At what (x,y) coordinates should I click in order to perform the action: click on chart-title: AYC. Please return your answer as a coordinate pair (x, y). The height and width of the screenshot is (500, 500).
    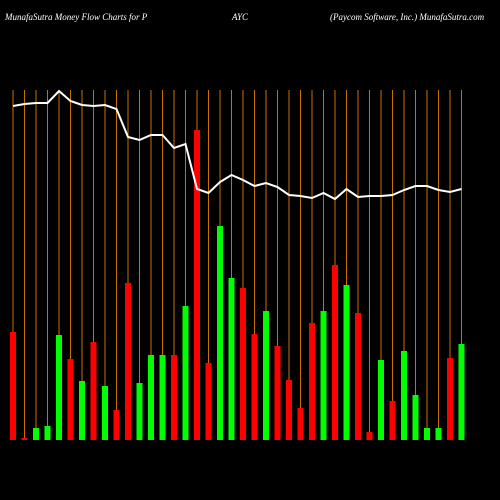
    Looking at the image, I should click on (240, 17).